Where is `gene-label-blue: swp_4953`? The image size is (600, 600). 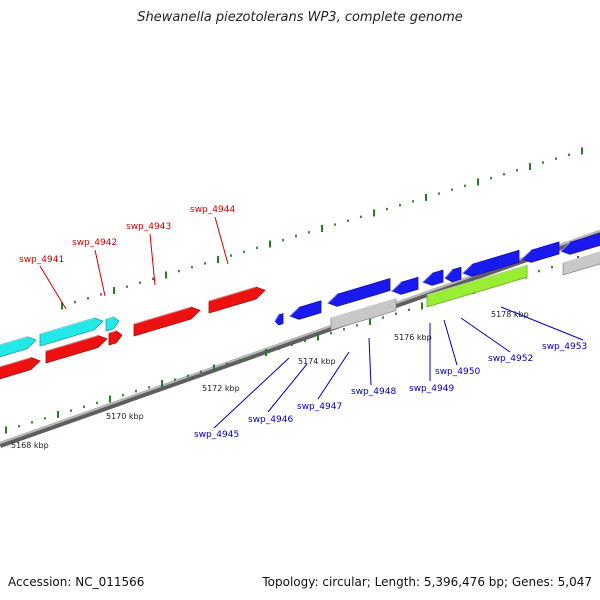
gene-label-blue: swp_4953 is located at coordinates (564, 347).